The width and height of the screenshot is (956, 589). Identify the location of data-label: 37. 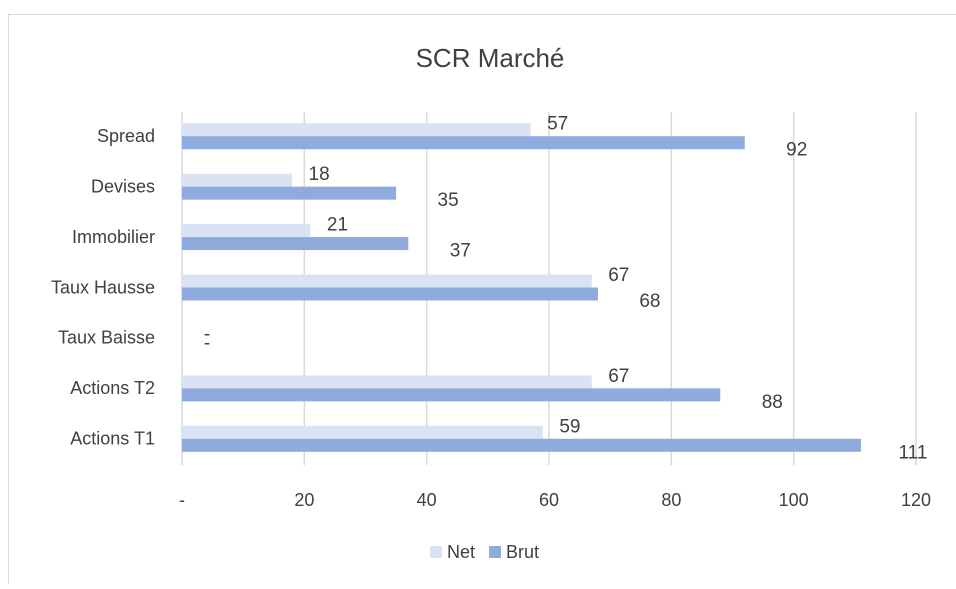
(460, 251).